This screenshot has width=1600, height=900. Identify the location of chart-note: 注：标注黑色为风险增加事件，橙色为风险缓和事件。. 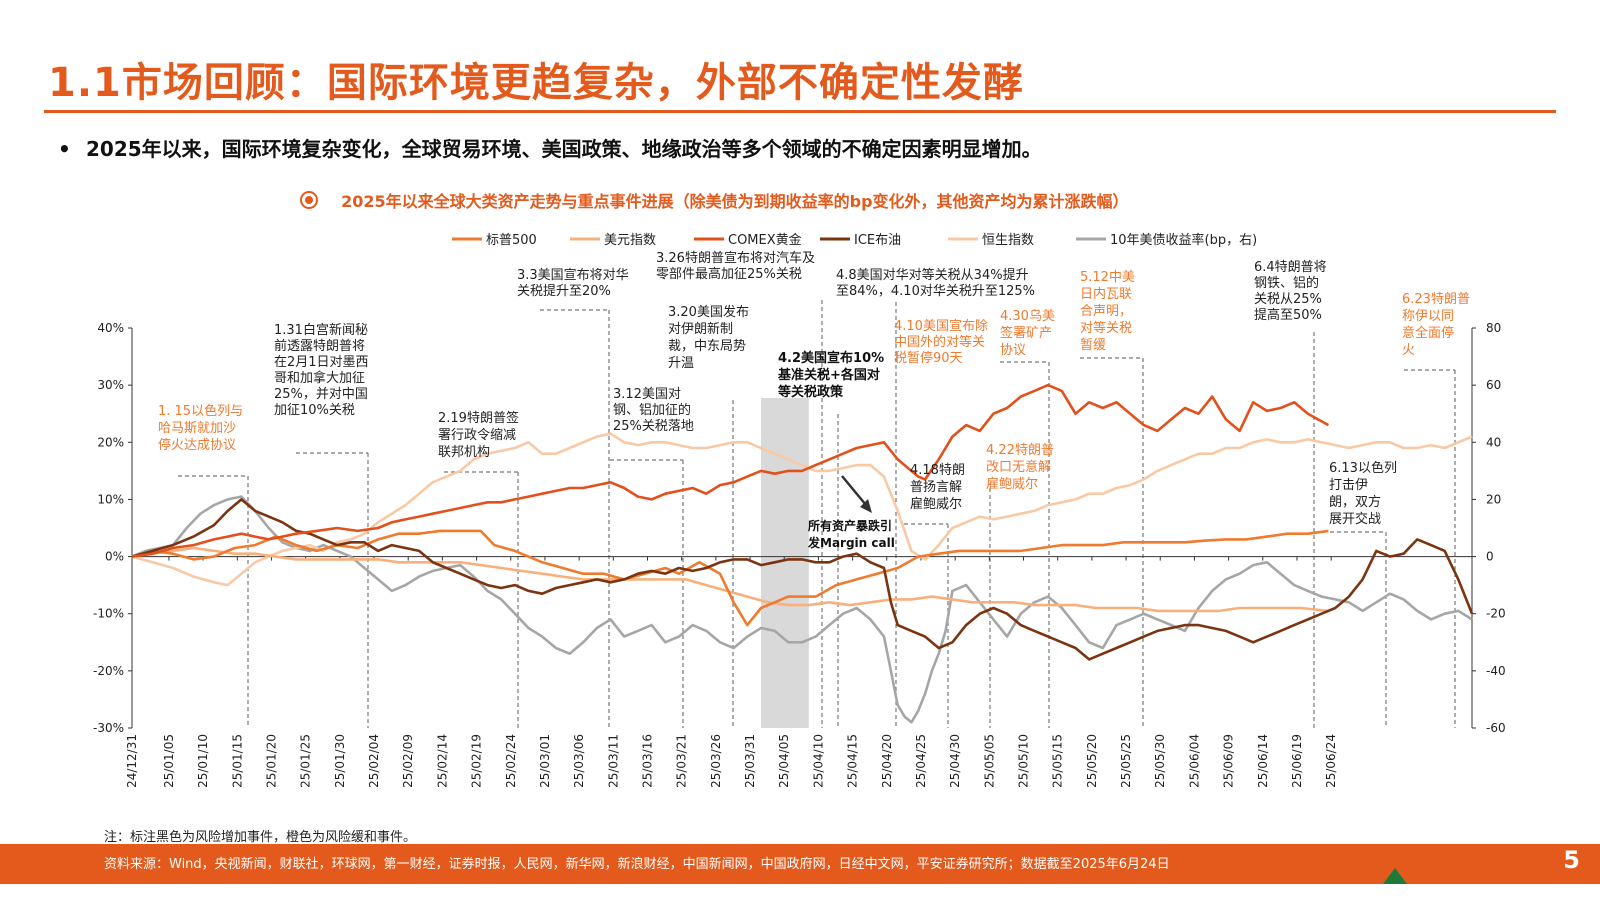
(260, 837).